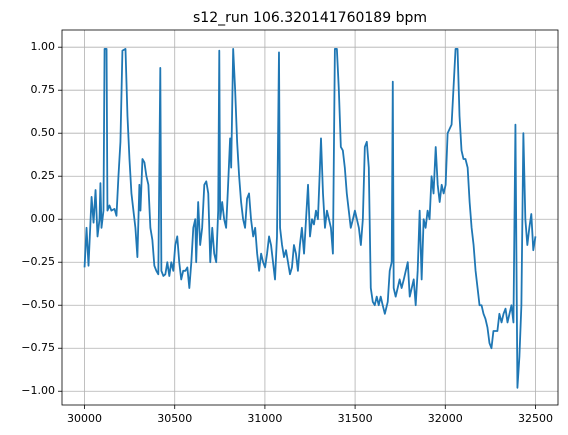 Image resolution: width=568 pixels, height=435 pixels. Describe the element at coordinates (84, 418) in the screenshot. I see `x-tick-label: 30000` at that location.